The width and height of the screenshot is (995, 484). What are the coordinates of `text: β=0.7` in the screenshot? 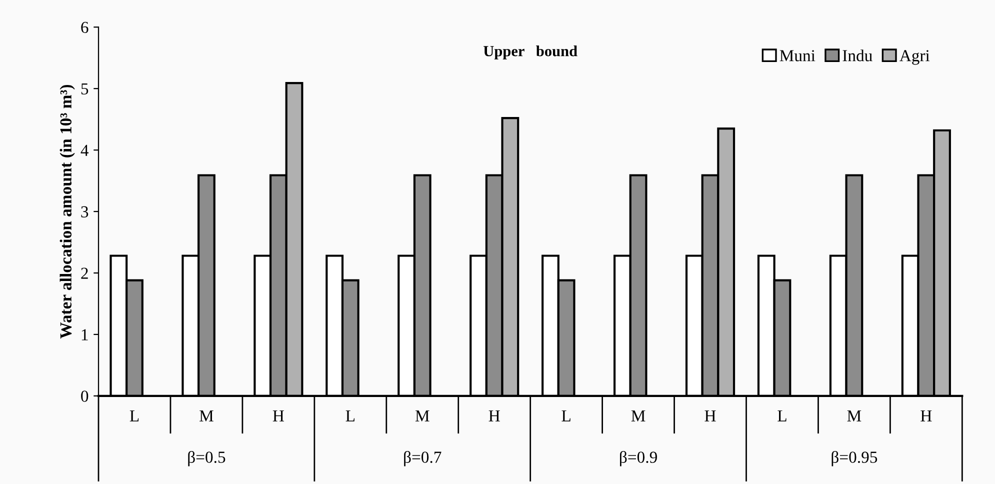 It's located at (423, 458).